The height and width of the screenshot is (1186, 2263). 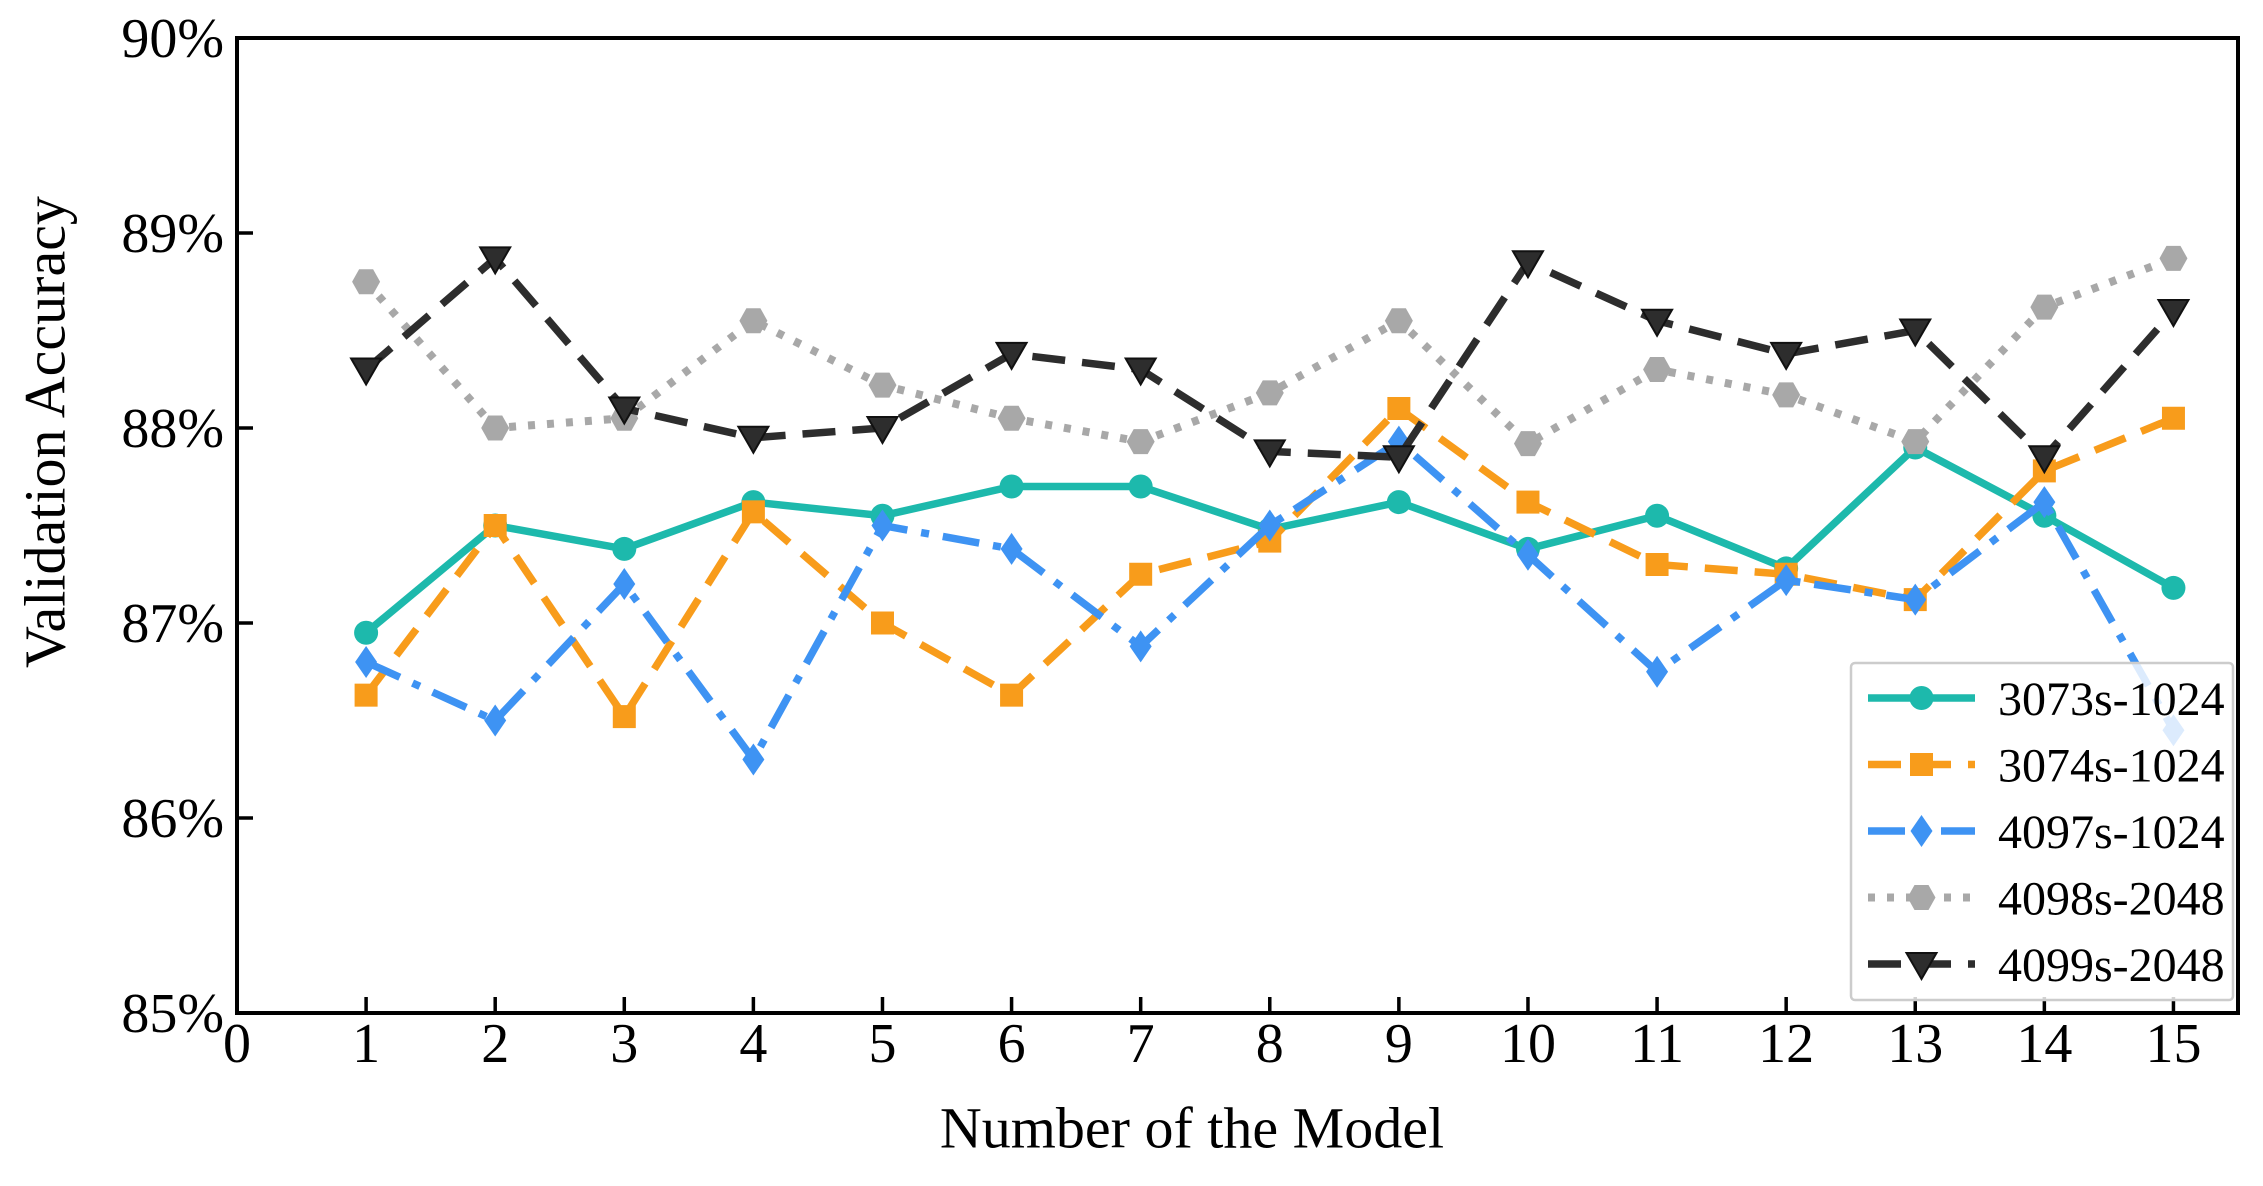 What do you see at coordinates (2111, 899) in the screenshot?
I see `legend-label: 4098s-2048` at bounding box center [2111, 899].